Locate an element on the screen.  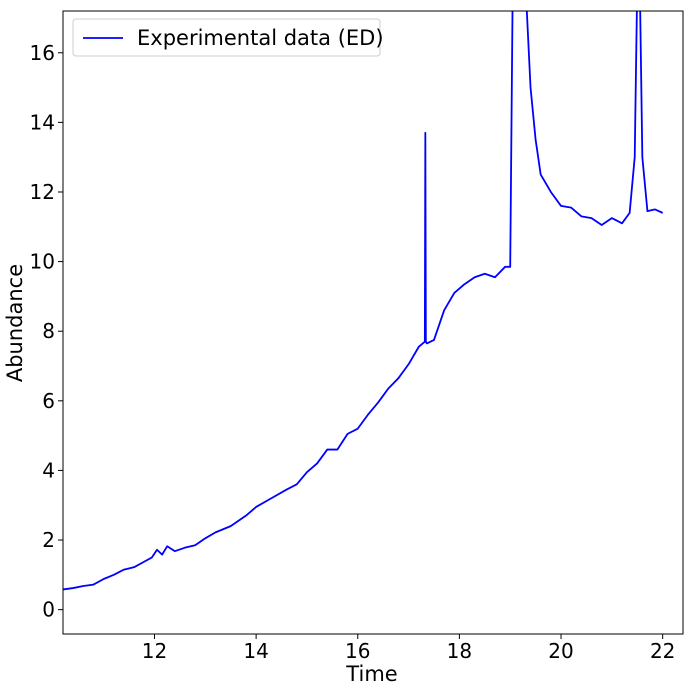
legend-label: Experimental data (ED) is located at coordinates (260, 38).